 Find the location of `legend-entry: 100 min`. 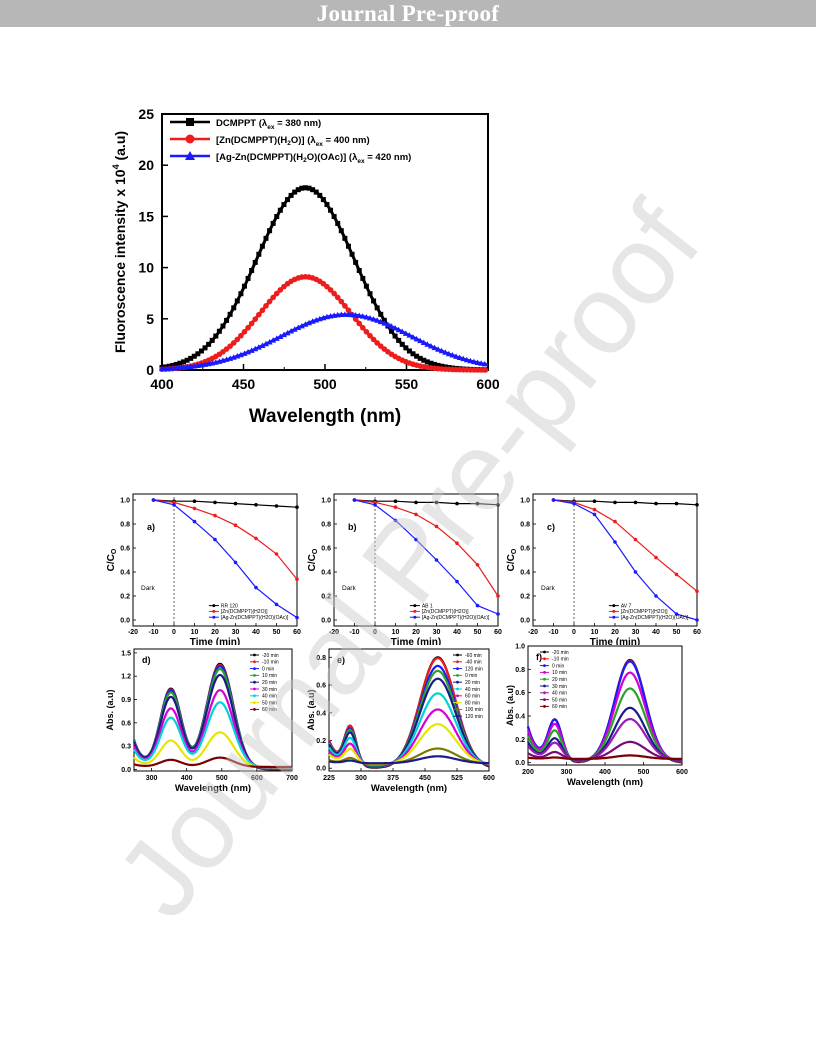

legend-entry: 100 min is located at coordinates (474, 710).